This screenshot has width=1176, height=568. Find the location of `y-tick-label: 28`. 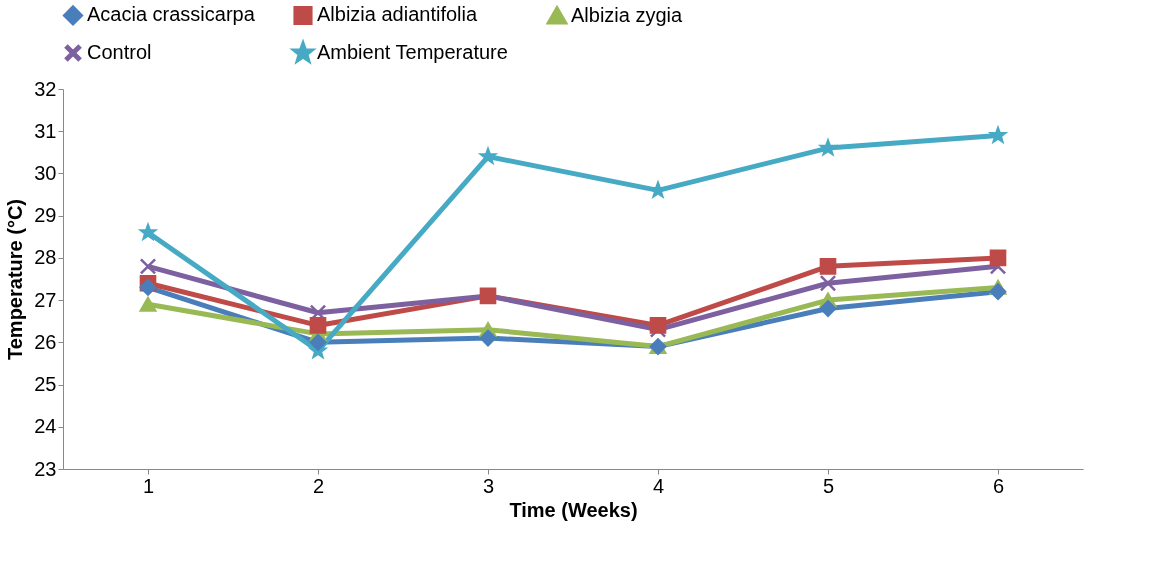

y-tick-label: 28 is located at coordinates (45, 257).